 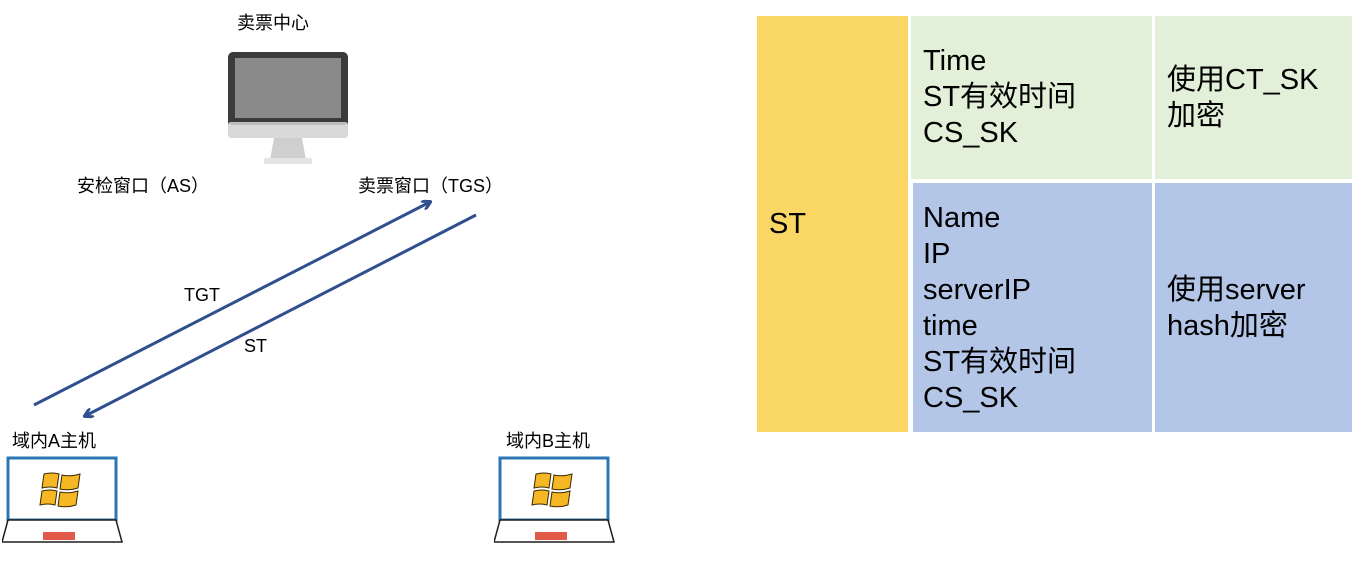 What do you see at coordinates (1236, 290) in the screenshot?
I see `encryption-text: 使用server` at bounding box center [1236, 290].